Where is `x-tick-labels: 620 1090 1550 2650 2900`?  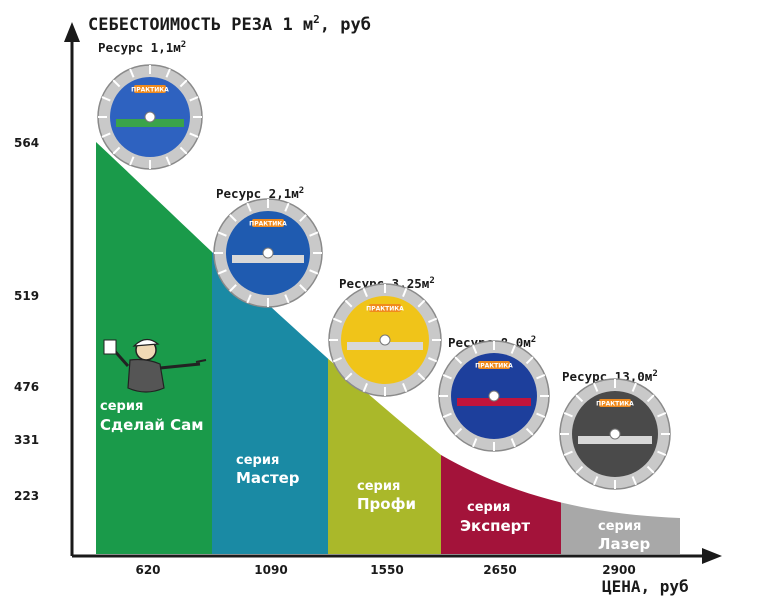 x-tick-labels: 620 1090 1550 2650 2900 is located at coordinates (385, 570).